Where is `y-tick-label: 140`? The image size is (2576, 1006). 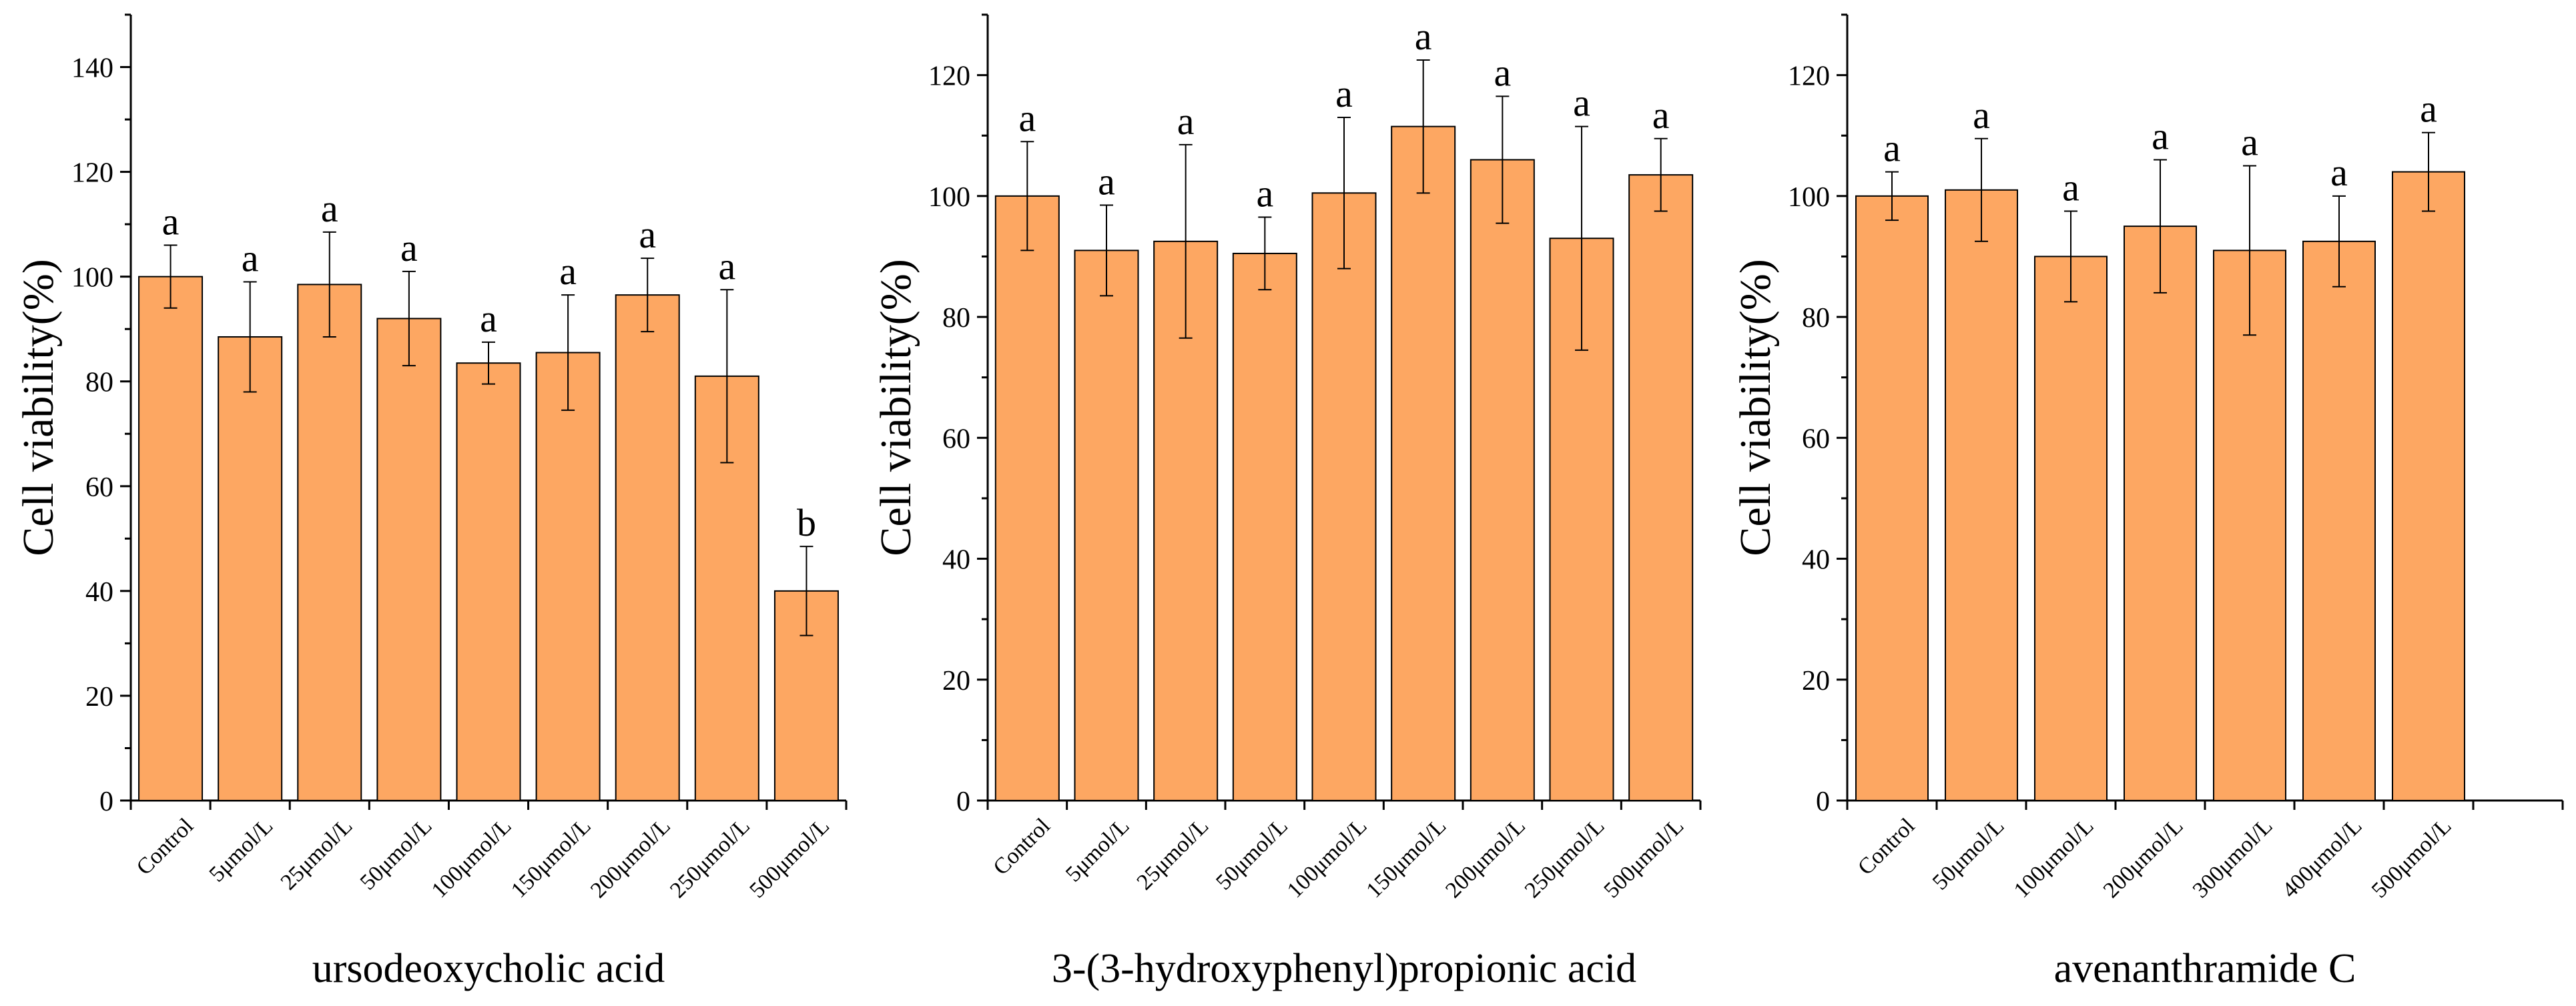
y-tick-label: 140 is located at coordinates (92, 68).